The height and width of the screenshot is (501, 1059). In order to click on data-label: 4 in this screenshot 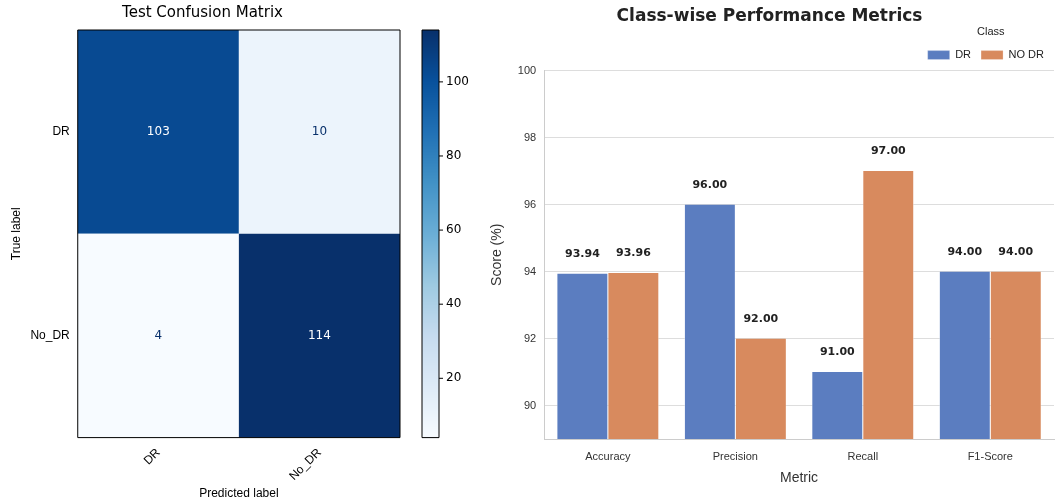, I will do `click(158, 334)`.